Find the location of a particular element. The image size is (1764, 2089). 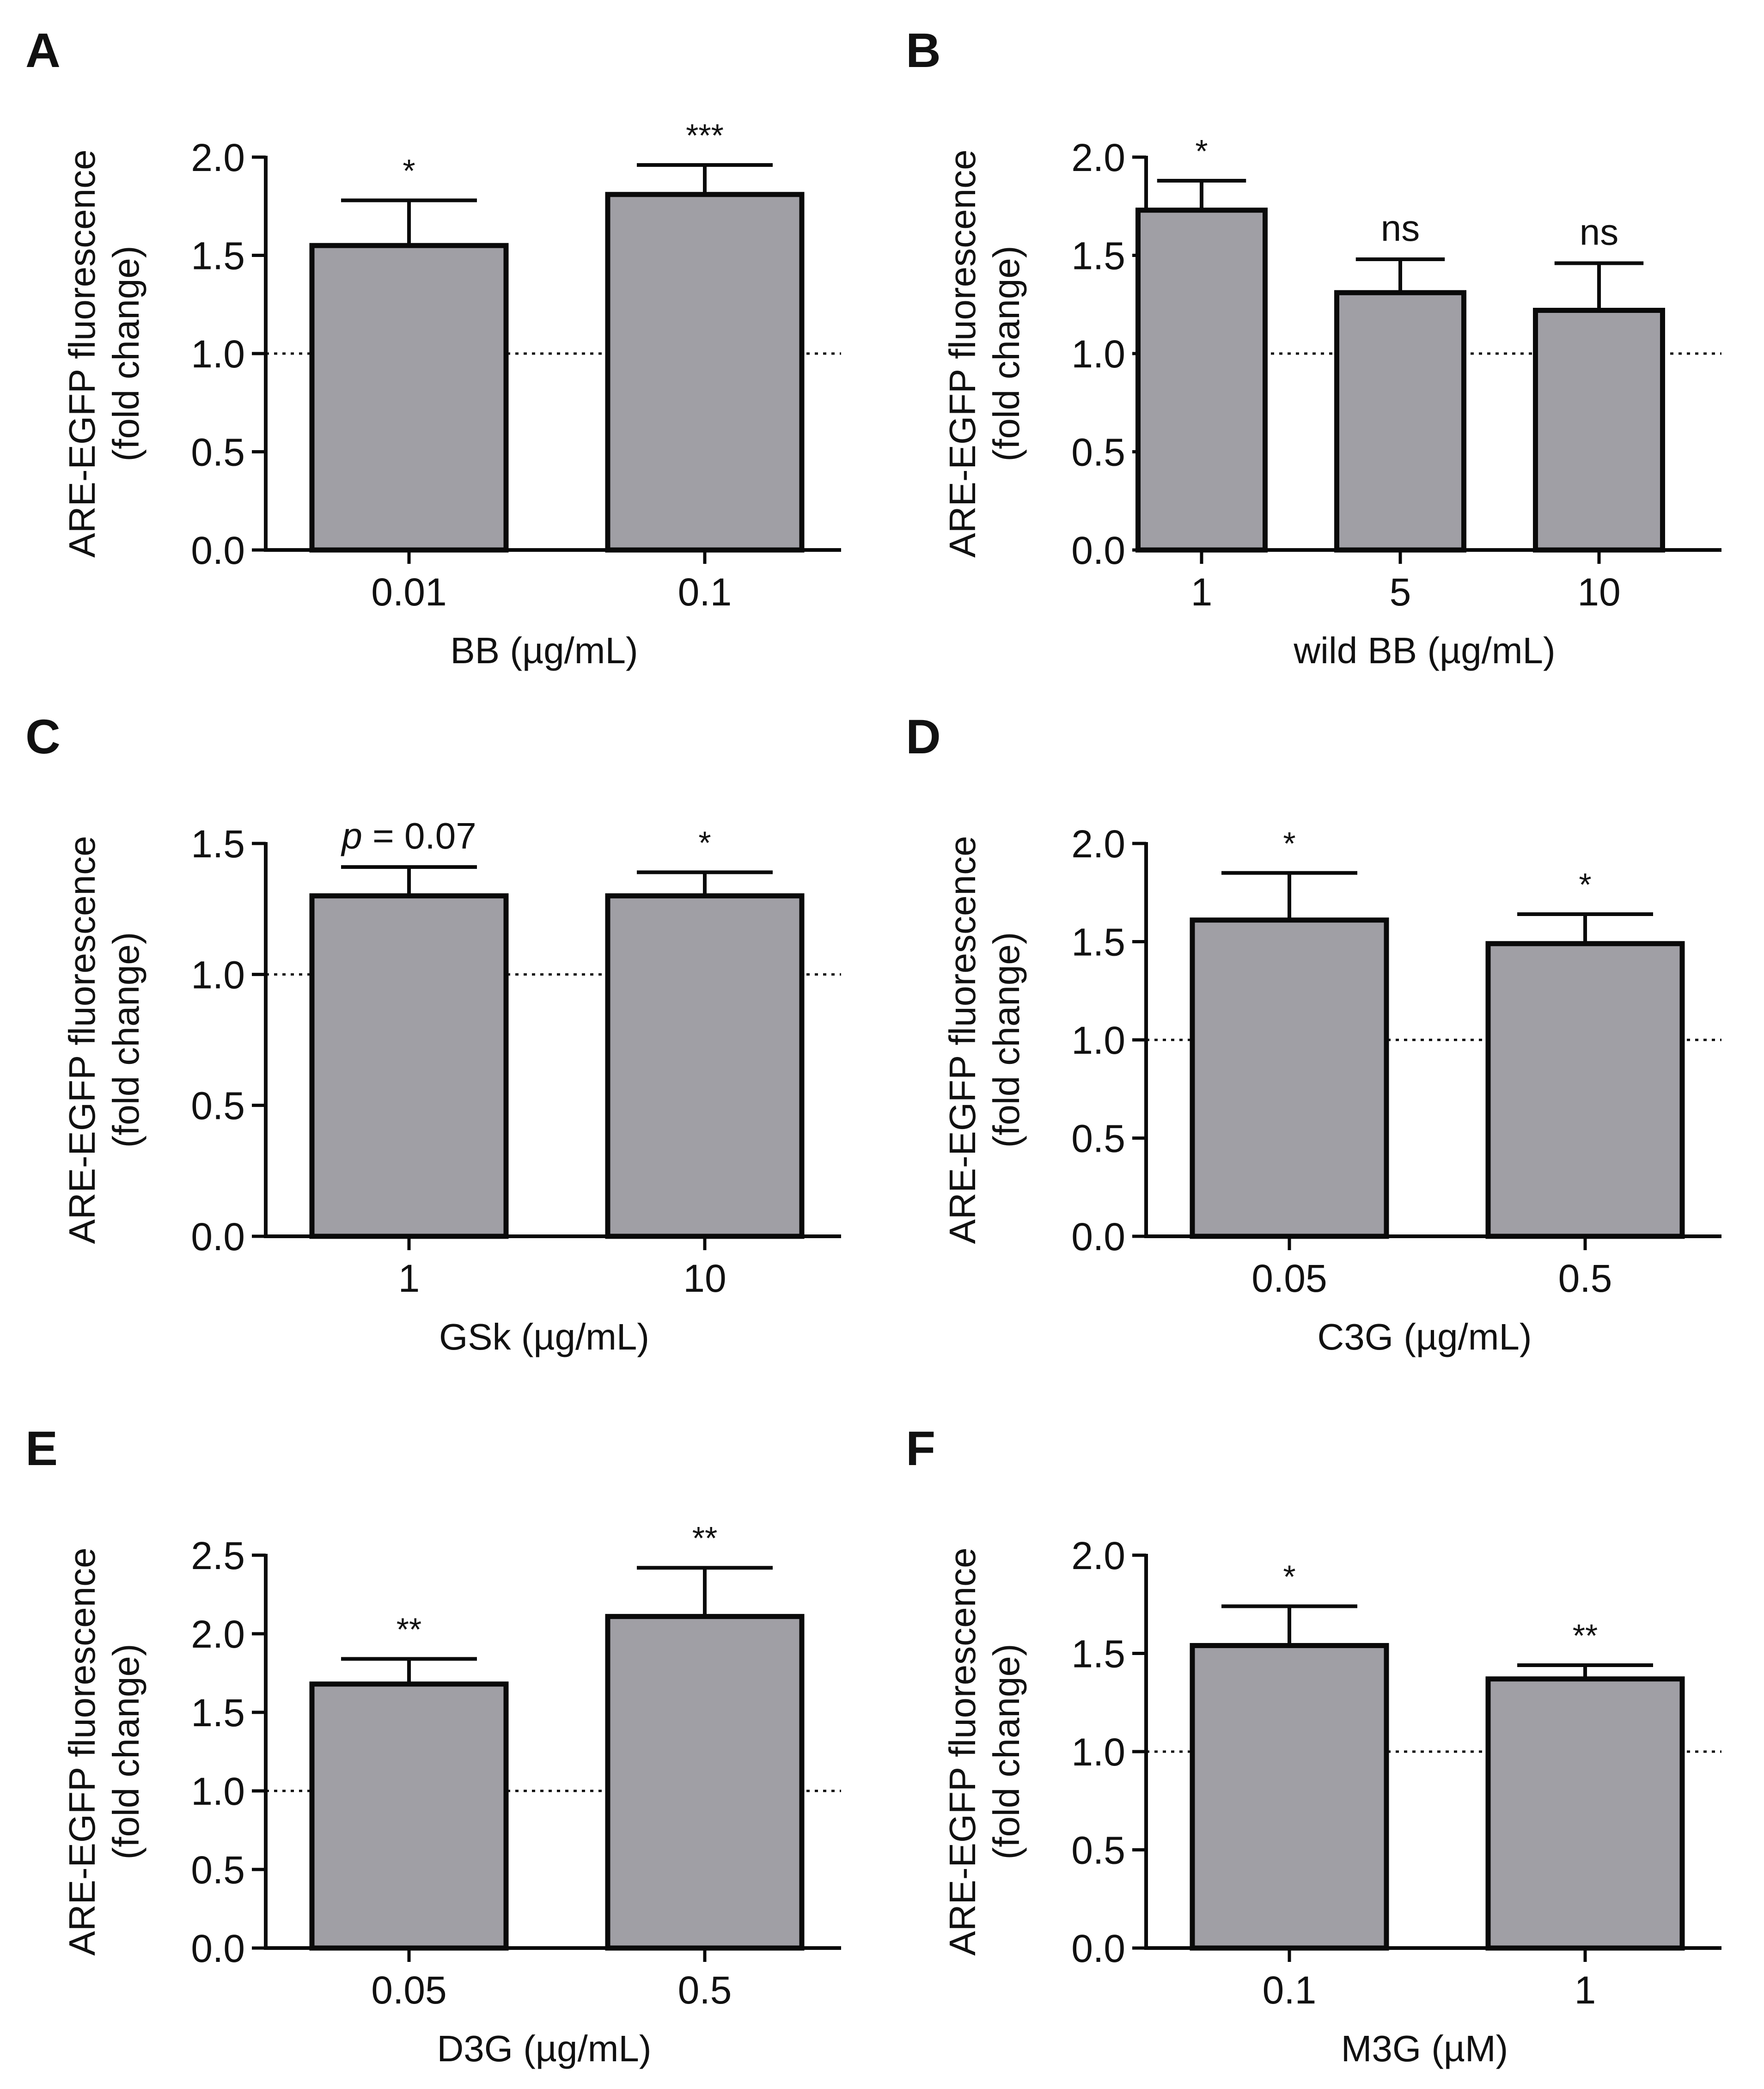

panel-e-xtick-label: 0.5 is located at coordinates (705, 1990).